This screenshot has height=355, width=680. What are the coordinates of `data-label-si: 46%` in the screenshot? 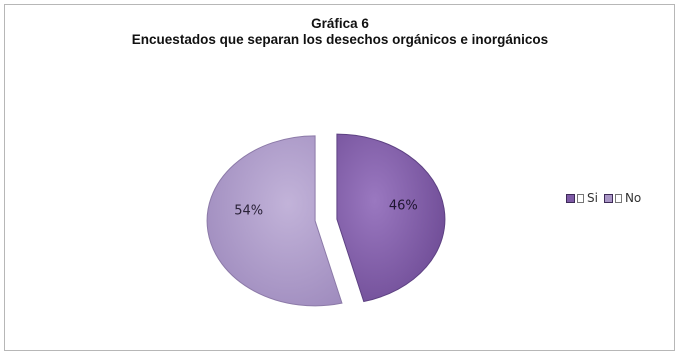 It's located at (403, 205).